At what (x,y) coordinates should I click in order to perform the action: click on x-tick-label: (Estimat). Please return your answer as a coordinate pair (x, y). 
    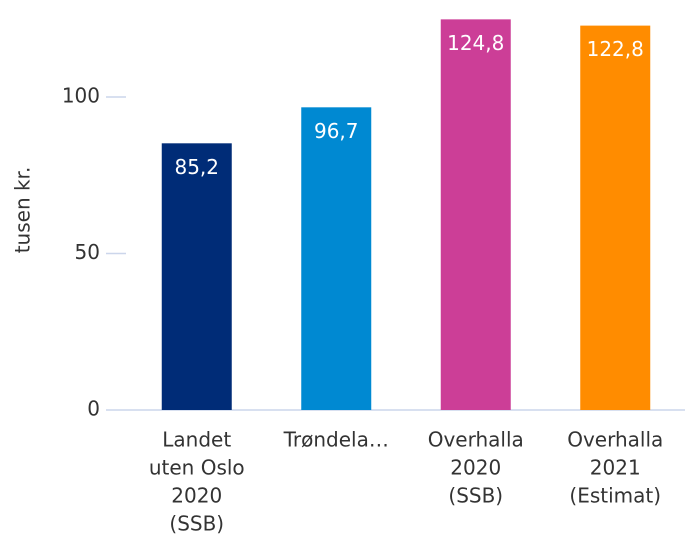
    Looking at the image, I should click on (615, 496).